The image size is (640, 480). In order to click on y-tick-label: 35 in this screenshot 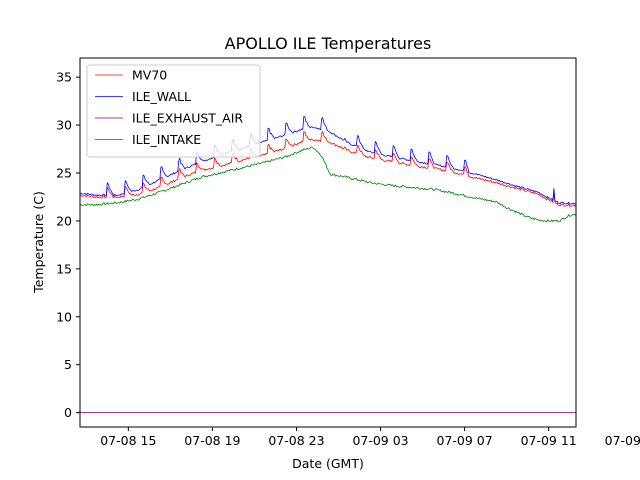, I will do `click(64, 77)`.